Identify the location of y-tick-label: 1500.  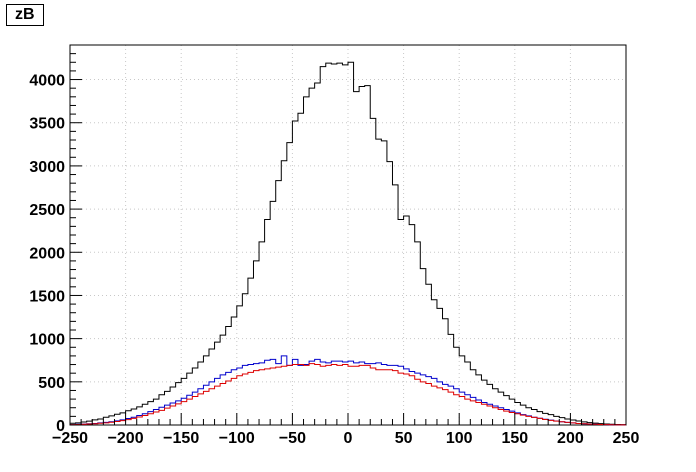
(47, 296).